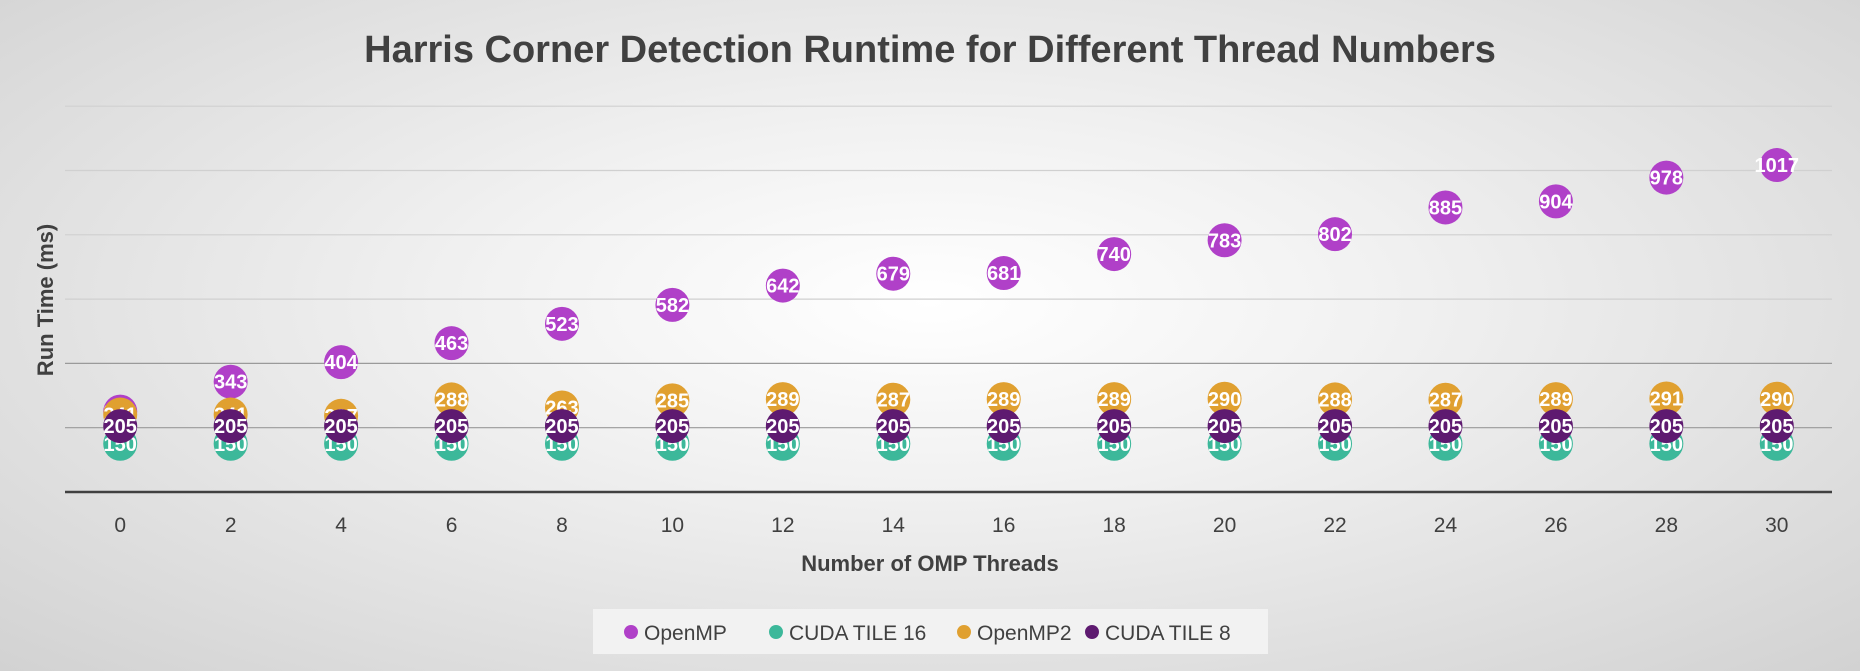 The image size is (1860, 671). I want to click on legend: OpenMP CUDA TILE 16 OpenMP2 CUDA TILE 8, so click(930, 631).